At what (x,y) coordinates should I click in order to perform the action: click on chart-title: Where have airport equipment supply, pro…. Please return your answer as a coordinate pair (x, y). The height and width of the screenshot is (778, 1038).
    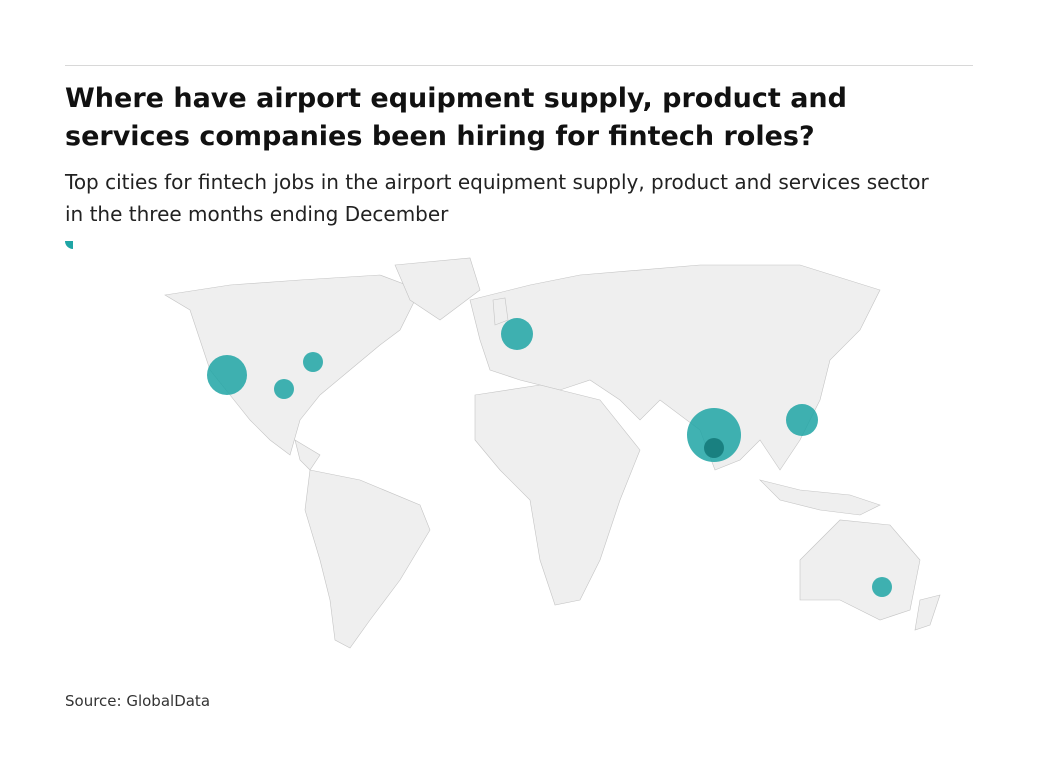
    Looking at the image, I should click on (456, 117).